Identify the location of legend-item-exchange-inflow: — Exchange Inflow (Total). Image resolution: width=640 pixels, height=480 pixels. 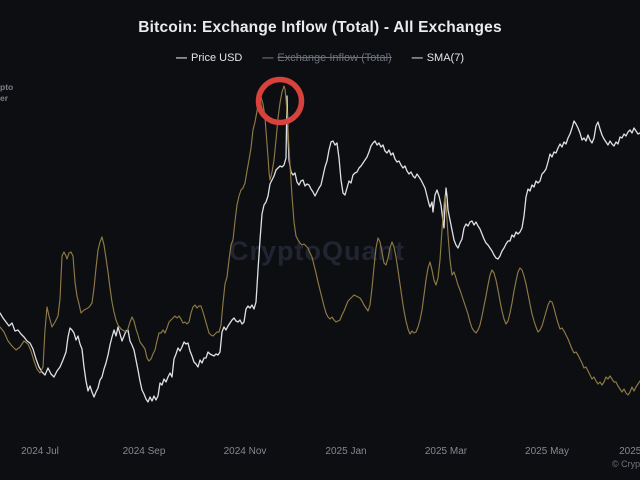
(326, 58).